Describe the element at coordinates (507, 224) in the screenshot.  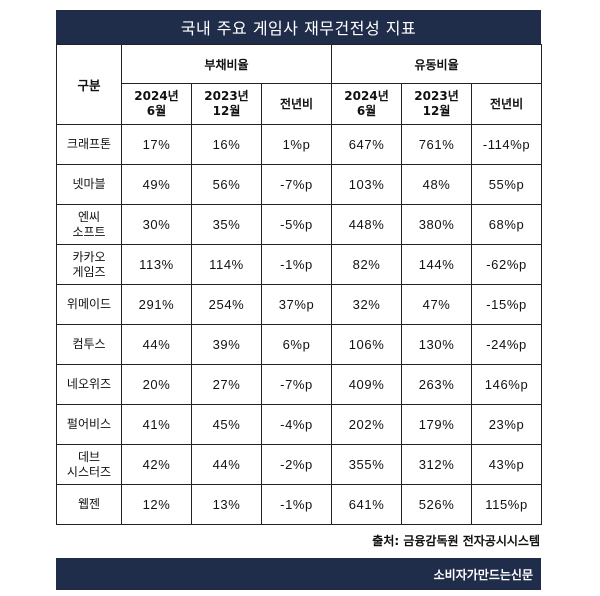
I see `liq-yoy-cell: 68%p` at that location.